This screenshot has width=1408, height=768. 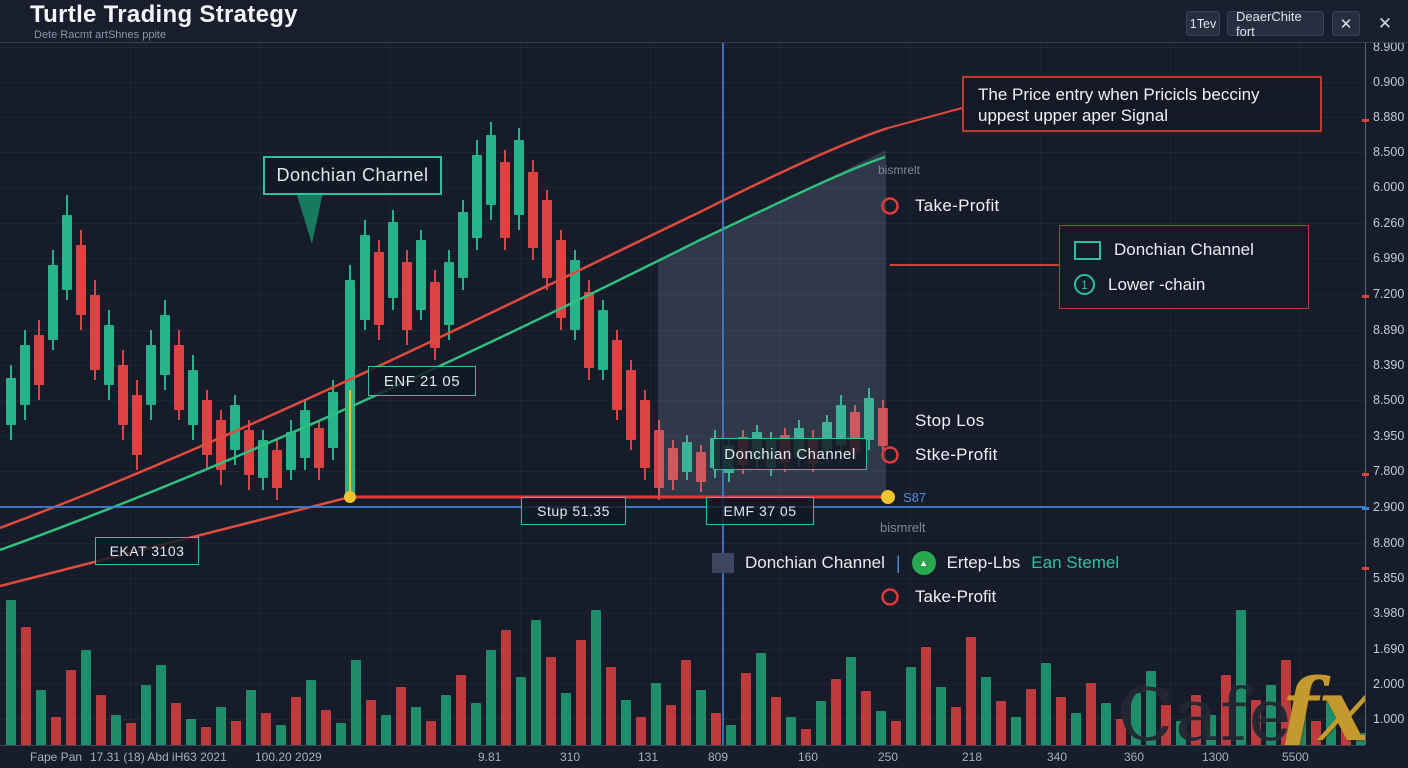 What do you see at coordinates (573, 511) in the screenshot?
I see `stop-price-box: Stup 51.35` at bounding box center [573, 511].